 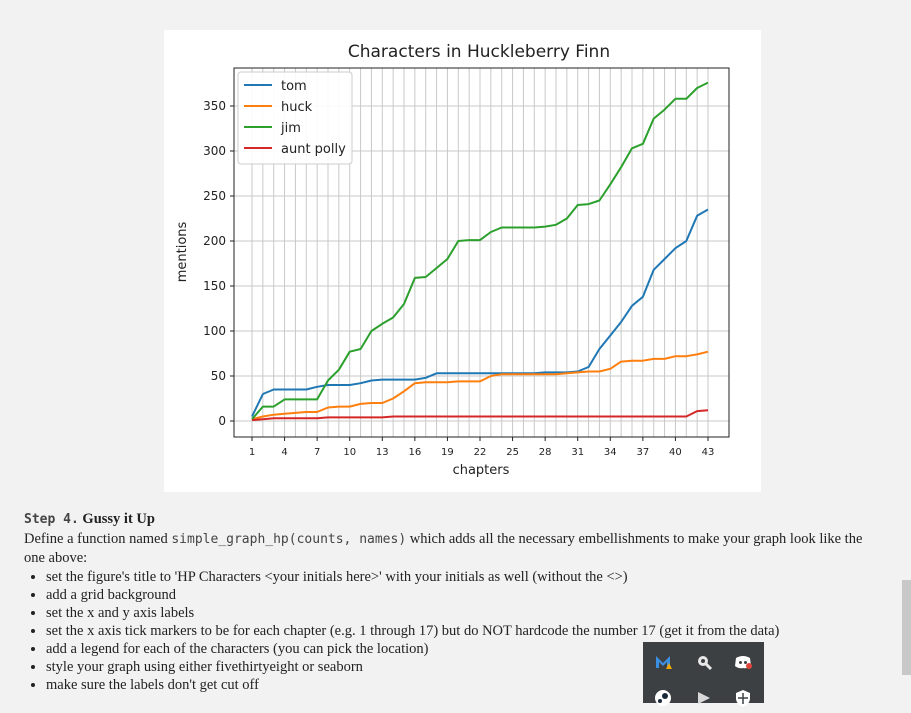 I want to click on x-tick-label: 28, so click(x=545, y=452).